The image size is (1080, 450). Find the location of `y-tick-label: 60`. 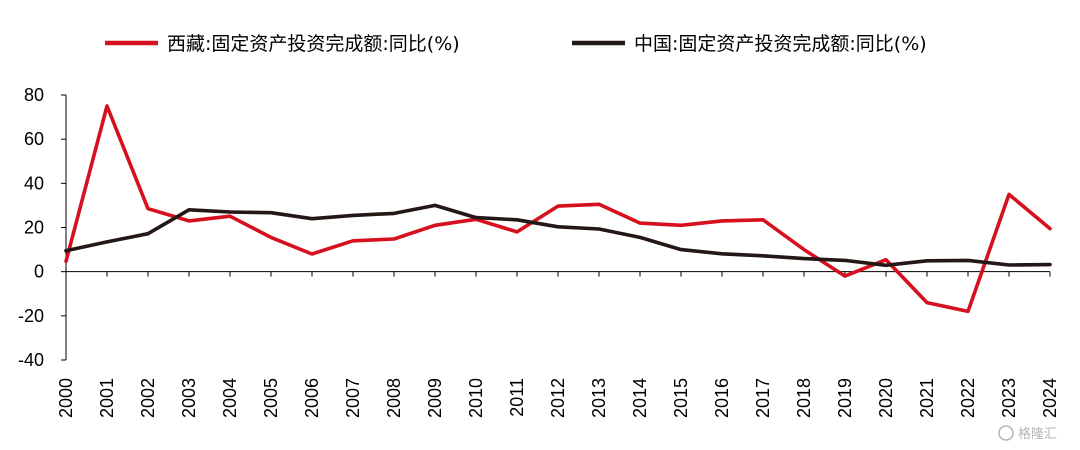

y-tick-label: 60 is located at coordinates (34, 139).